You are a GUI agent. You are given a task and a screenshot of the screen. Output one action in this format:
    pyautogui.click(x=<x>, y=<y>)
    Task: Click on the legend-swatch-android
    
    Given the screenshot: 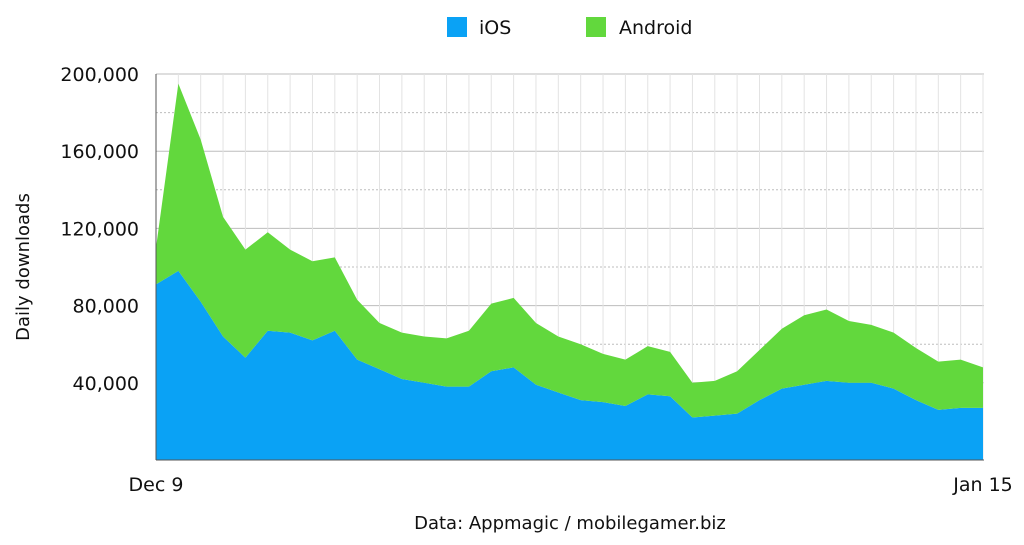 What is the action you would take?
    pyautogui.click(x=596, y=27)
    